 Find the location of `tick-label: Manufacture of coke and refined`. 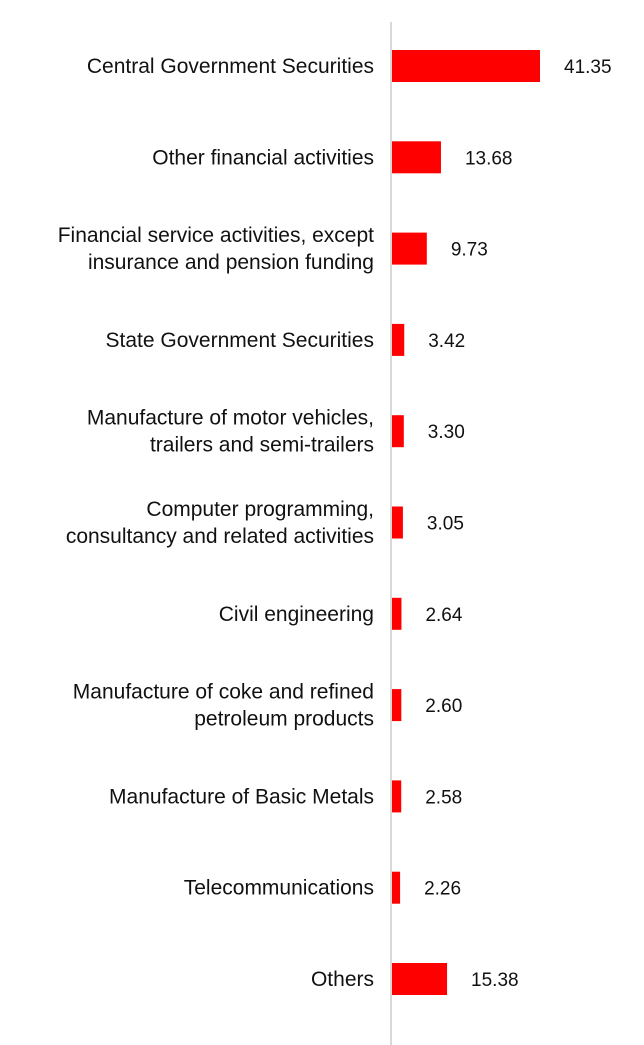

tick-label: Manufacture of coke and refined is located at coordinates (223, 692).